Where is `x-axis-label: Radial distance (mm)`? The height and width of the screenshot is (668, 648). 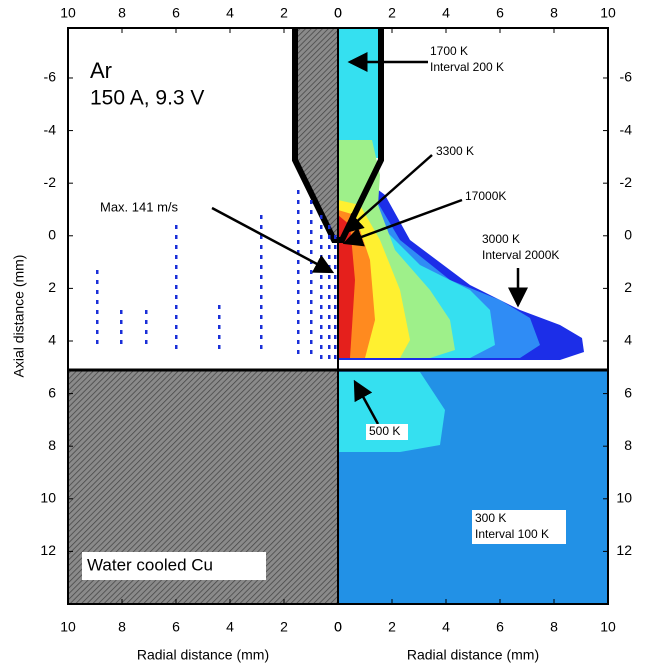 x-axis-label: Radial distance (mm) is located at coordinates (203, 655).